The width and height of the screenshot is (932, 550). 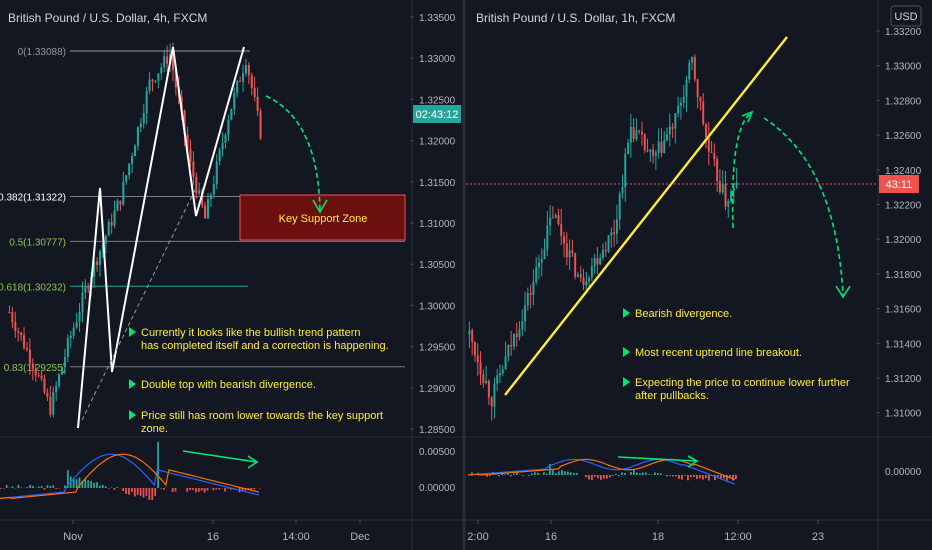 What do you see at coordinates (219, 456) in the screenshot?
I see `left-divergence-line` at bounding box center [219, 456].